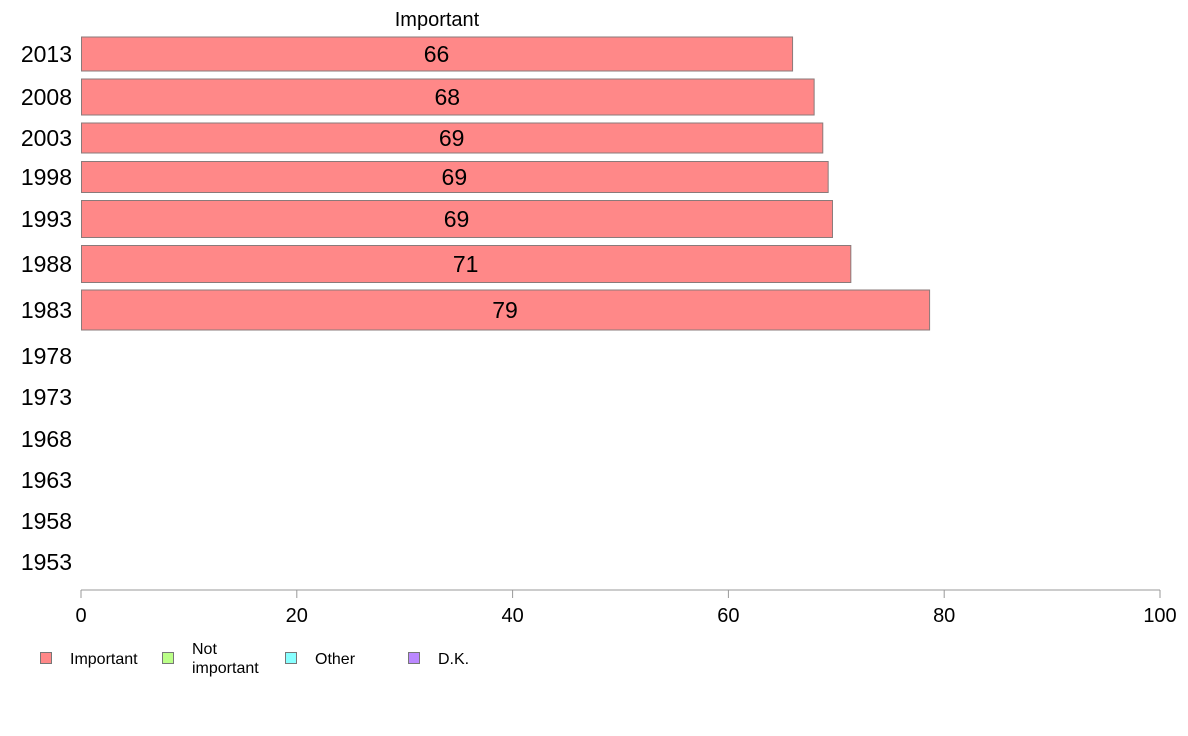 This screenshot has width=1188, height=736. What do you see at coordinates (728, 616) in the screenshot?
I see `x-tick-label: 60` at bounding box center [728, 616].